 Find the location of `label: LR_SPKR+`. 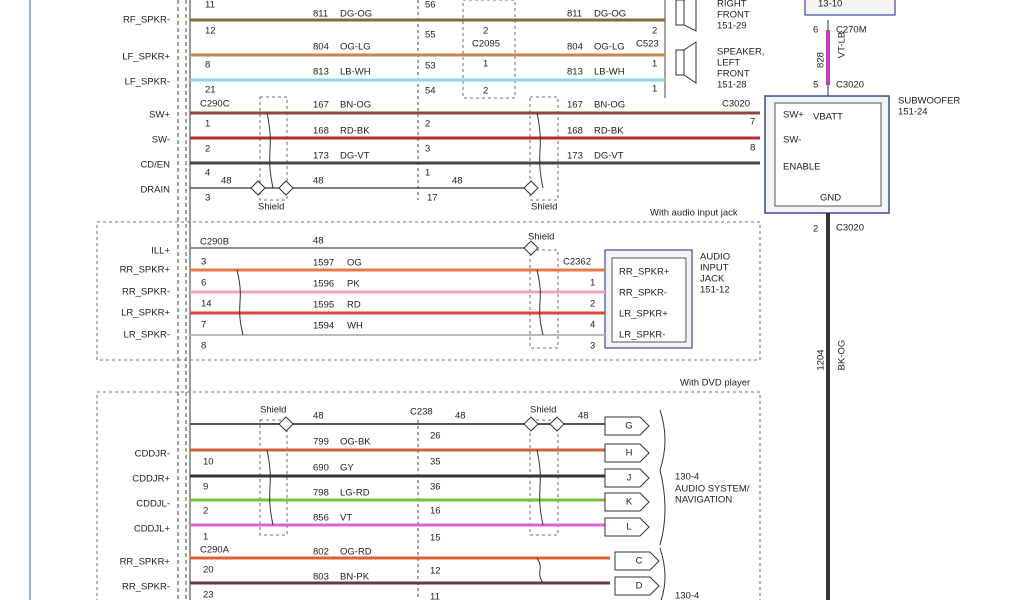

label: LR_SPKR+ is located at coordinates (643, 314).